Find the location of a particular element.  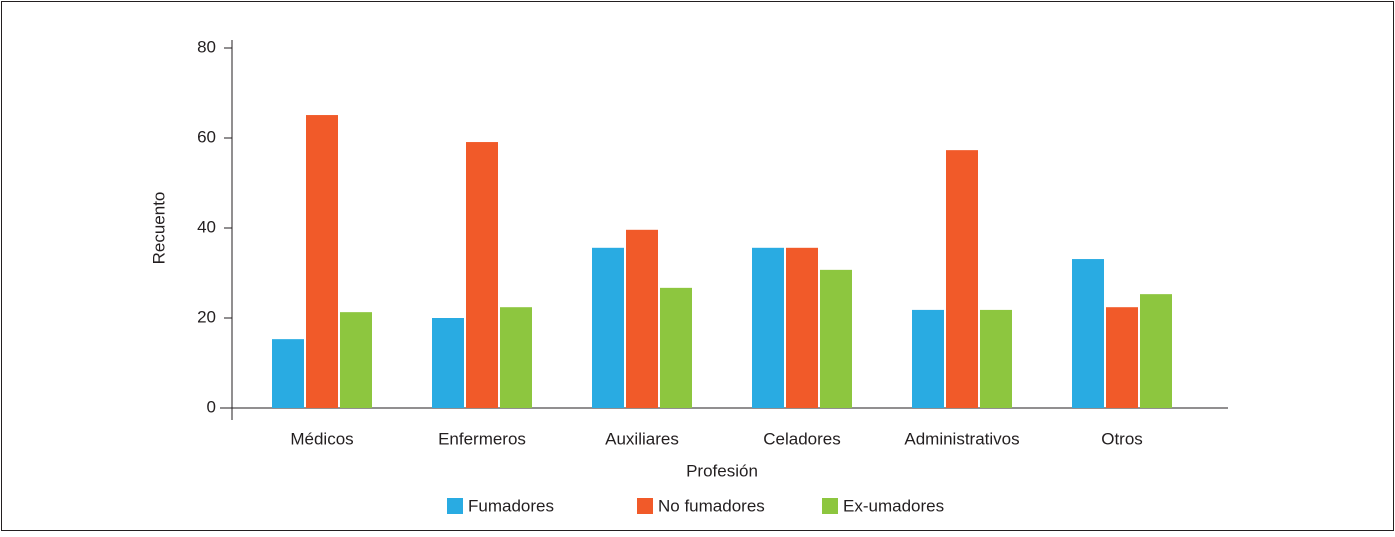

y-tick-label: 0 is located at coordinates (211, 406).